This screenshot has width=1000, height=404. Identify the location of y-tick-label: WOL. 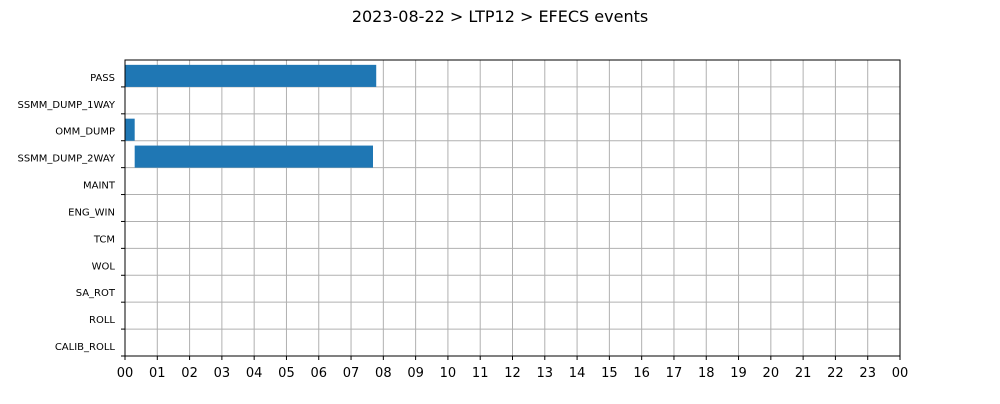
(104, 266).